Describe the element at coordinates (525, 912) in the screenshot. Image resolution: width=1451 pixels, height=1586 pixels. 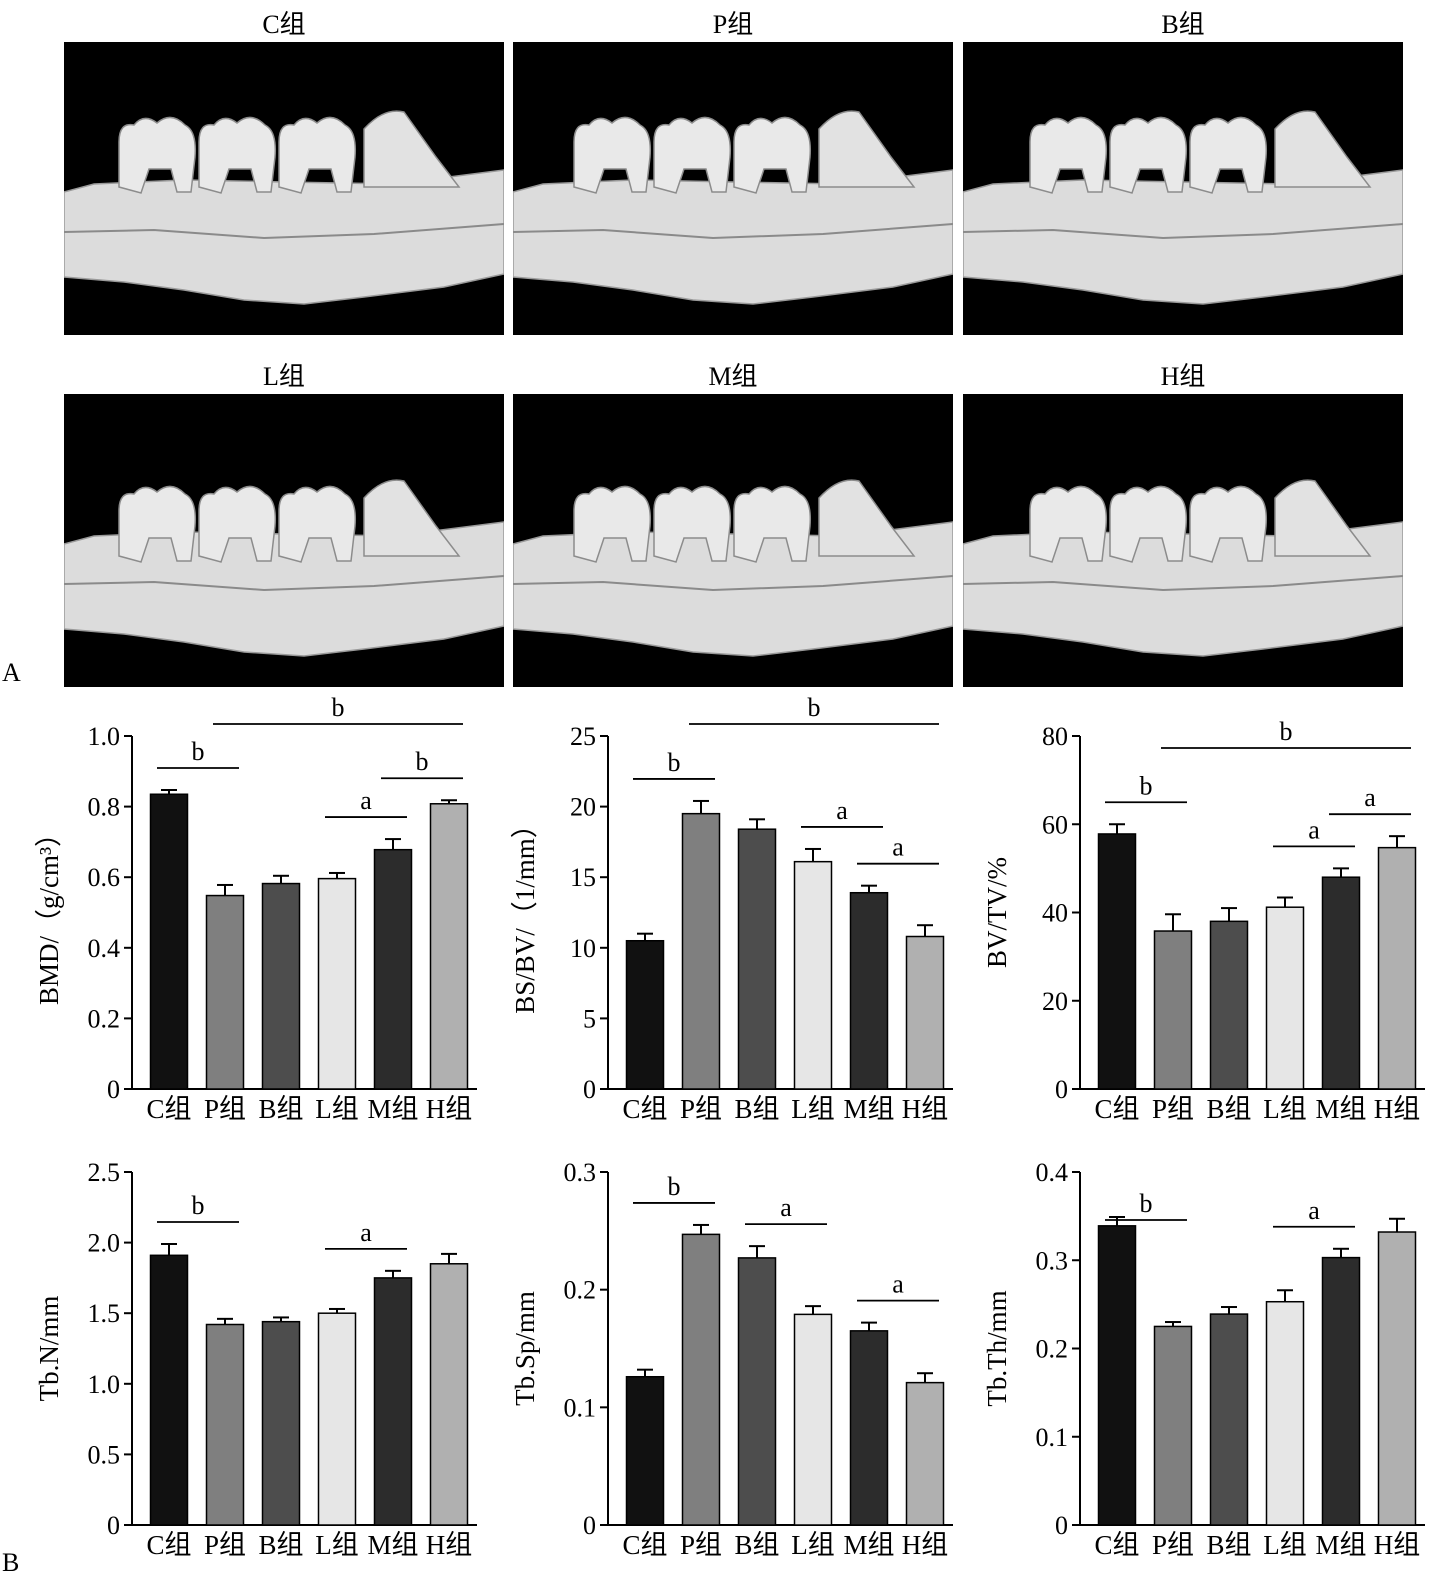
I see `y-axis-label: BS/BV/（1/mm）` at that location.